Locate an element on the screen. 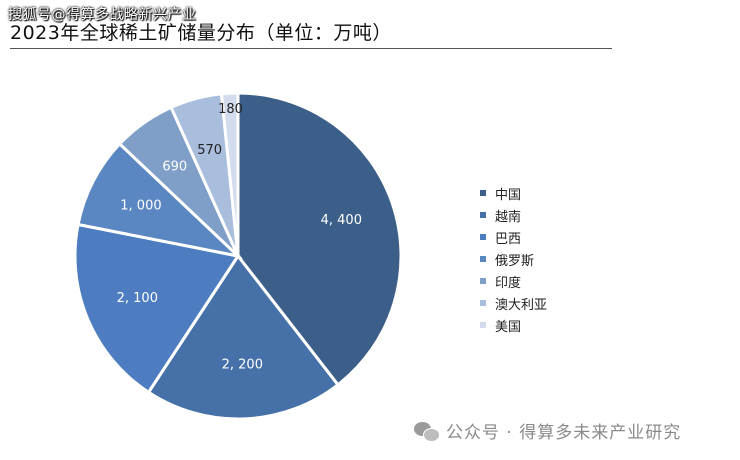 The image size is (740, 460). slice-value-label-7: 180 is located at coordinates (230, 109).